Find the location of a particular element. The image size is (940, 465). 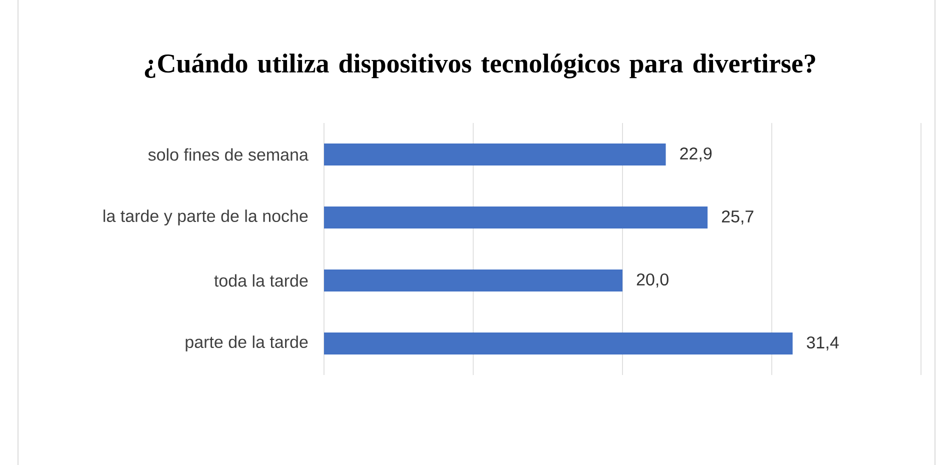

chart-title: ¿Cuándo utiliza dispositivos tecnológicos para divertirse? is located at coordinates (480, 66).